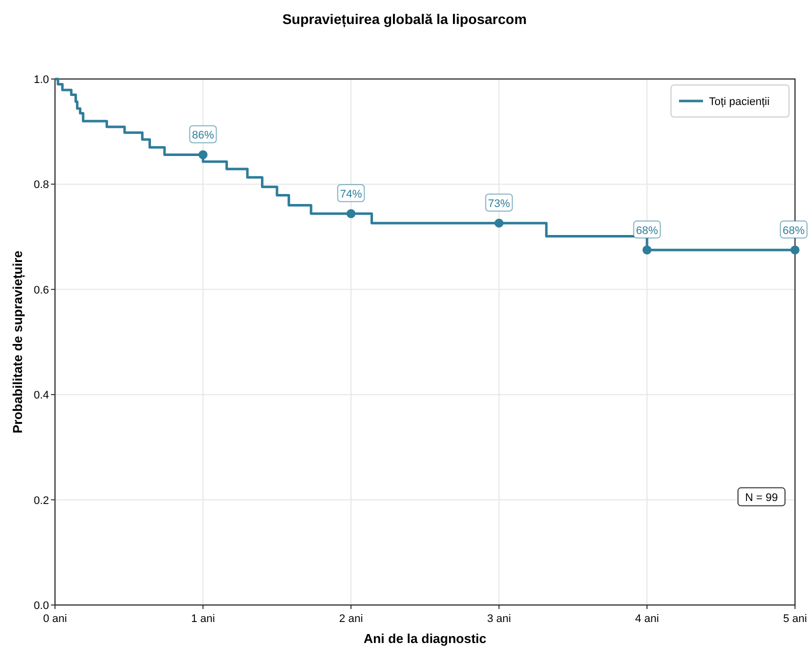  Describe the element at coordinates (203, 619) in the screenshot. I see `x-tick-label: 1 ani` at that location.